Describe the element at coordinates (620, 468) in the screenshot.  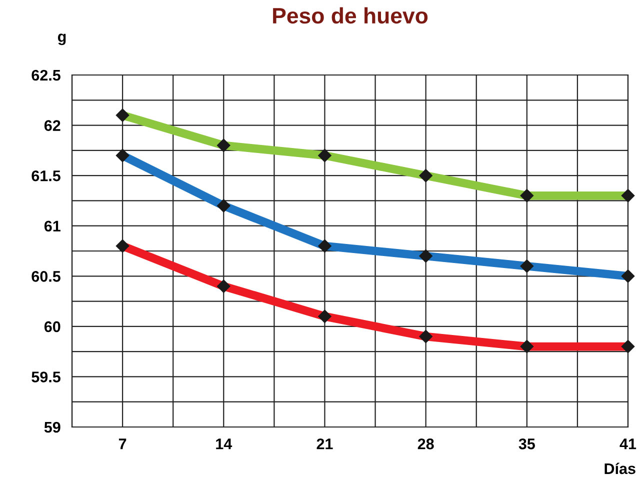
I see `x-axis-title: Días` at that location.